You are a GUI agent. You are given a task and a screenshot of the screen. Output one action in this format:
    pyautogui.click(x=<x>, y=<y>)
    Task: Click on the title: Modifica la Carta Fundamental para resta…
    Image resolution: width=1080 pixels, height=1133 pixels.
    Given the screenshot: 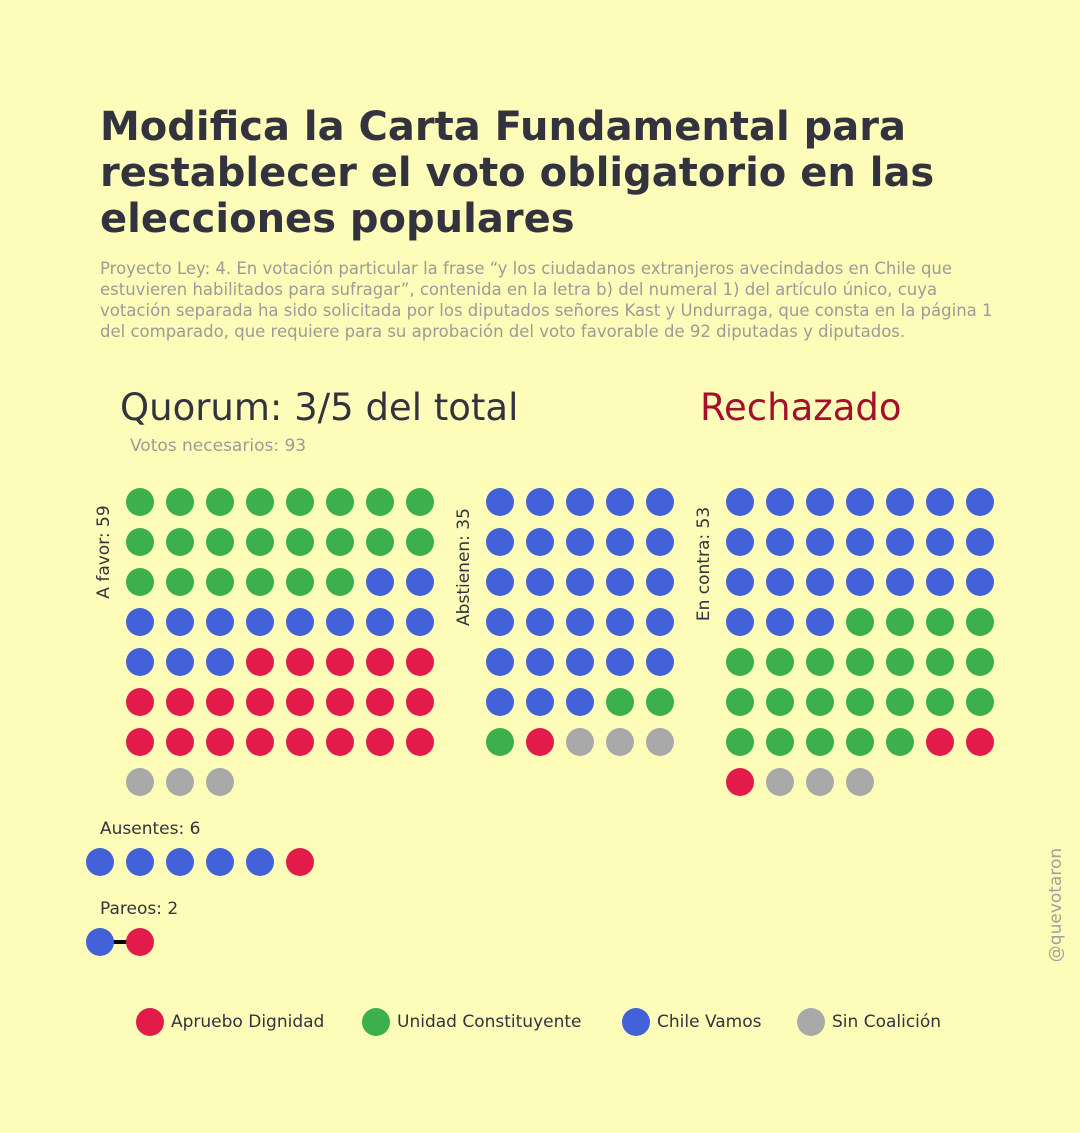 What is the action you would take?
    pyautogui.click(x=517, y=173)
    